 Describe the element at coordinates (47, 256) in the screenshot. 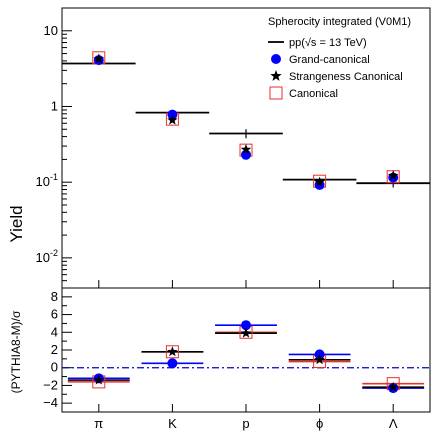

I see `top-y-tick-label: 10⁻²` at that location.